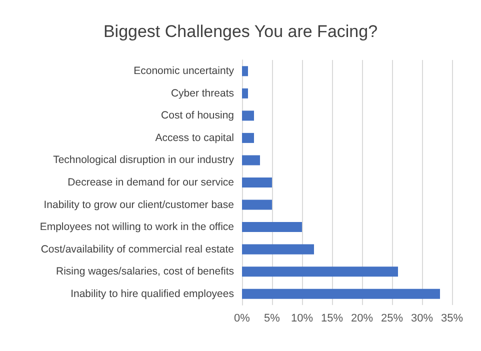  I want to click on y-tick-label: Inability to hire qualified employees, so click(152, 294).